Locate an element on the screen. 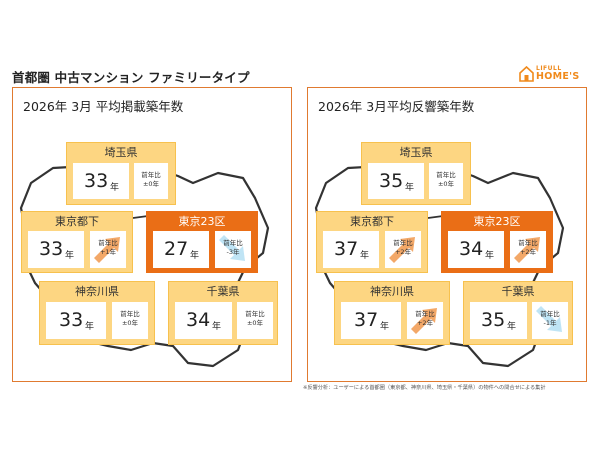 The height and width of the screenshot is (450, 600). house-icon is located at coordinates (526, 74).